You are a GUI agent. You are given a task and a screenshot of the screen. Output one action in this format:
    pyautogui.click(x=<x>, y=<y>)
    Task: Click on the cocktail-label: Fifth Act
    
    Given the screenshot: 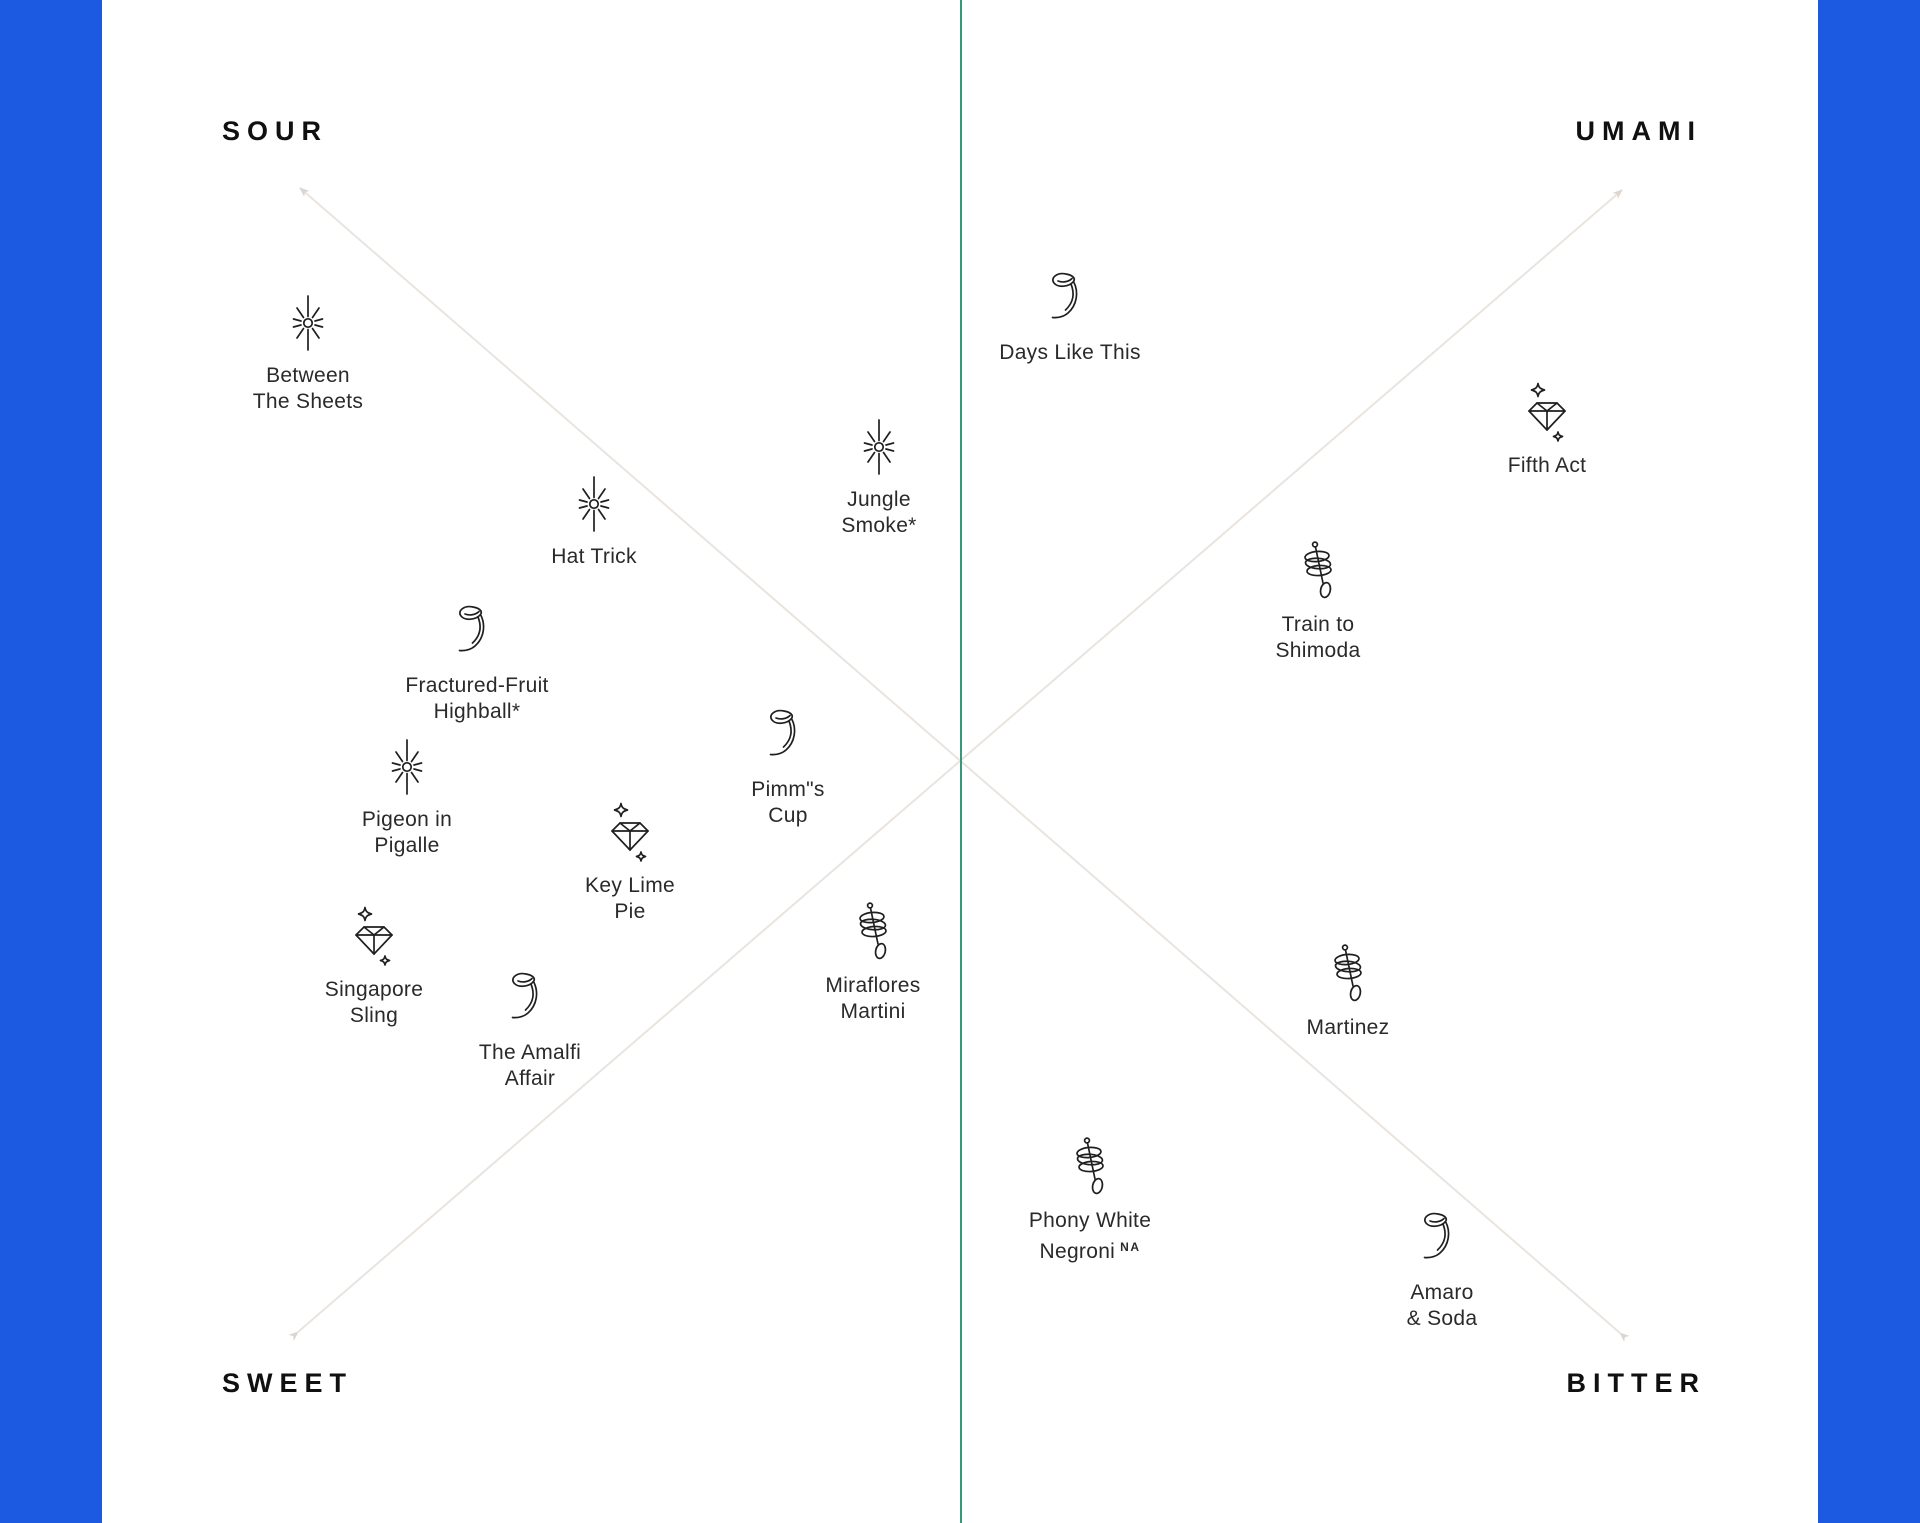 What is the action you would take?
    pyautogui.click(x=1547, y=466)
    